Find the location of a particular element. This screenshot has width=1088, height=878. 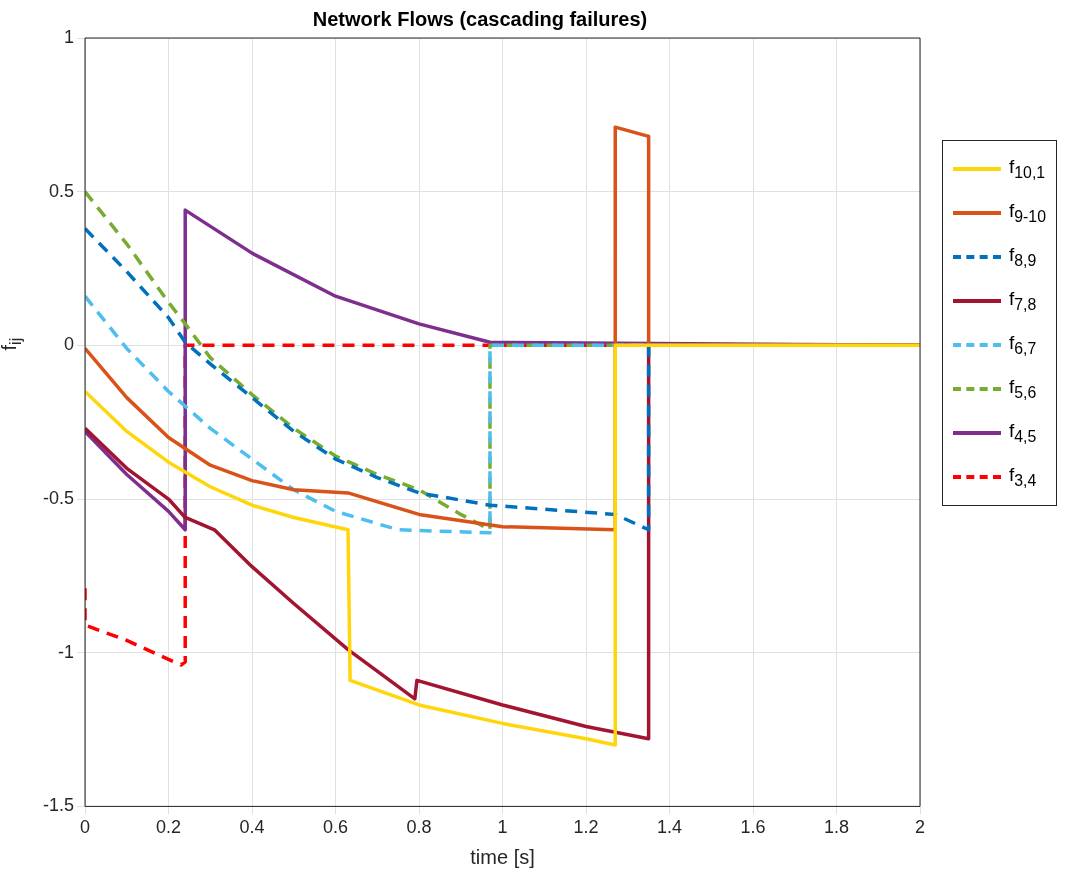

legend-label: f$_{6,7}$ is located at coordinates (1023, 345).